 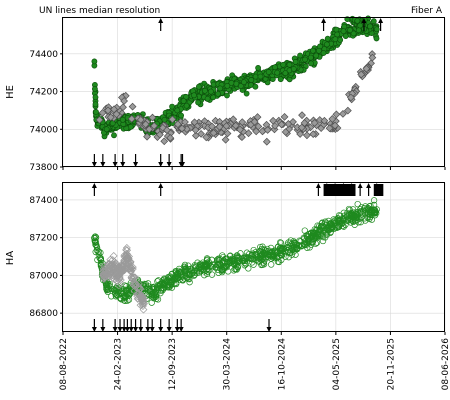 What do you see at coordinates (46, 111) in the screenshot?
I see `he-y-ticks: 73800 74000 74200 74400` at bounding box center [46, 111].